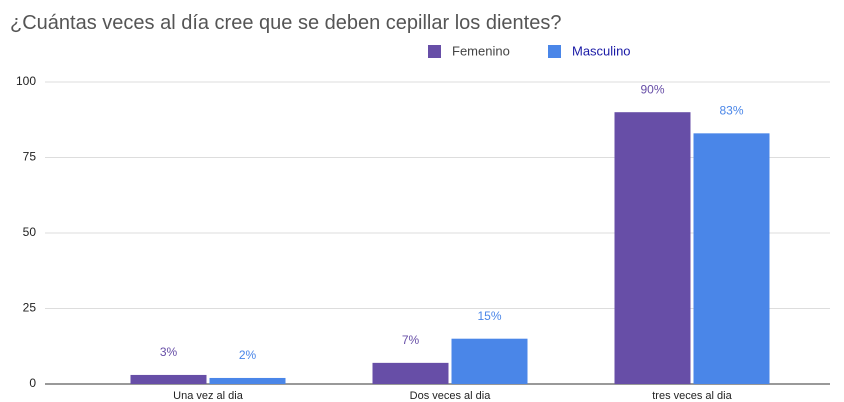 Image resolution: width=844 pixels, height=402 pixels. What do you see at coordinates (169, 352) in the screenshot?
I see `value-label: 3%` at bounding box center [169, 352].